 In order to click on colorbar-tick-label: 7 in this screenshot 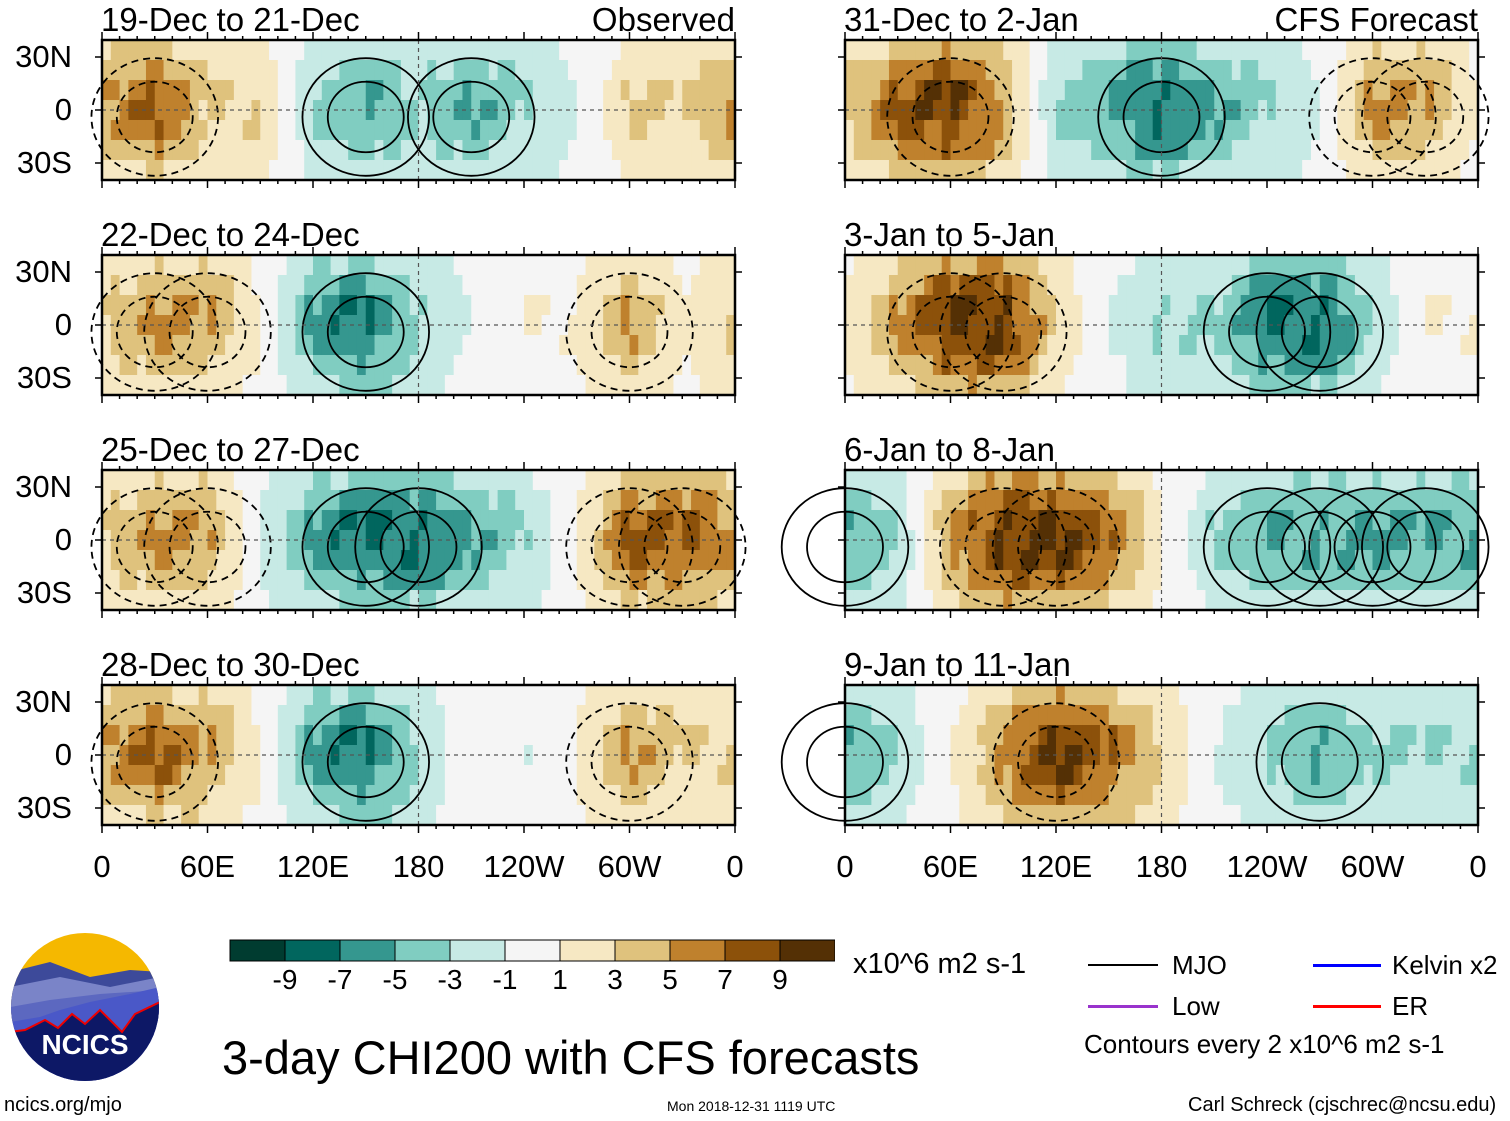, I will do `click(725, 979)`.